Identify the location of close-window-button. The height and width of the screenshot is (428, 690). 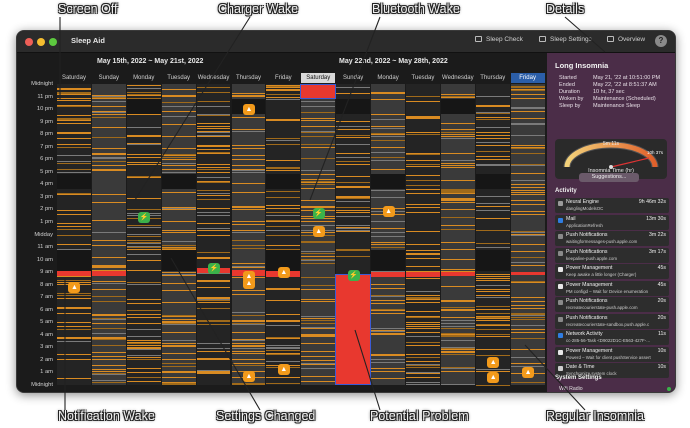
(29, 42).